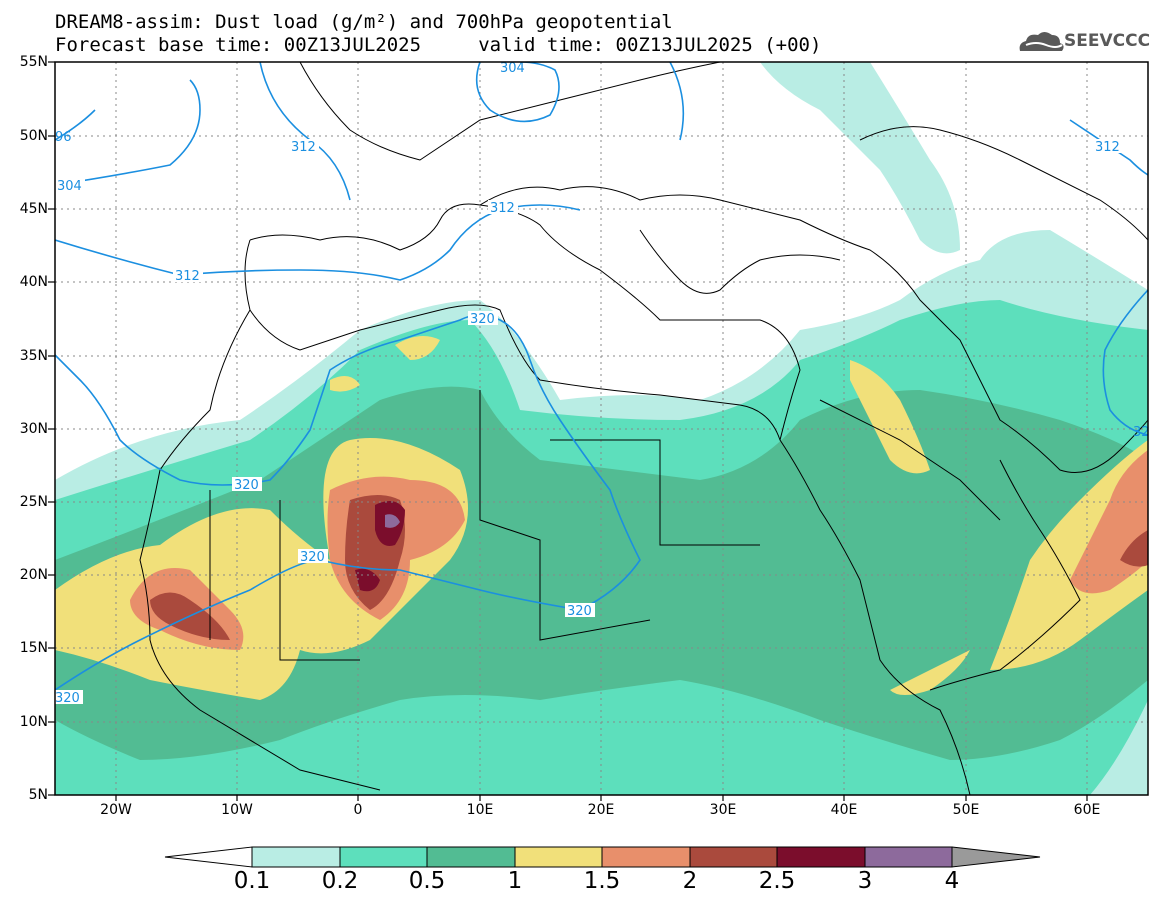 The width and height of the screenshot is (1165, 907). What do you see at coordinates (340, 881) in the screenshot?
I see `colorbar-label: 0.2` at bounding box center [340, 881].